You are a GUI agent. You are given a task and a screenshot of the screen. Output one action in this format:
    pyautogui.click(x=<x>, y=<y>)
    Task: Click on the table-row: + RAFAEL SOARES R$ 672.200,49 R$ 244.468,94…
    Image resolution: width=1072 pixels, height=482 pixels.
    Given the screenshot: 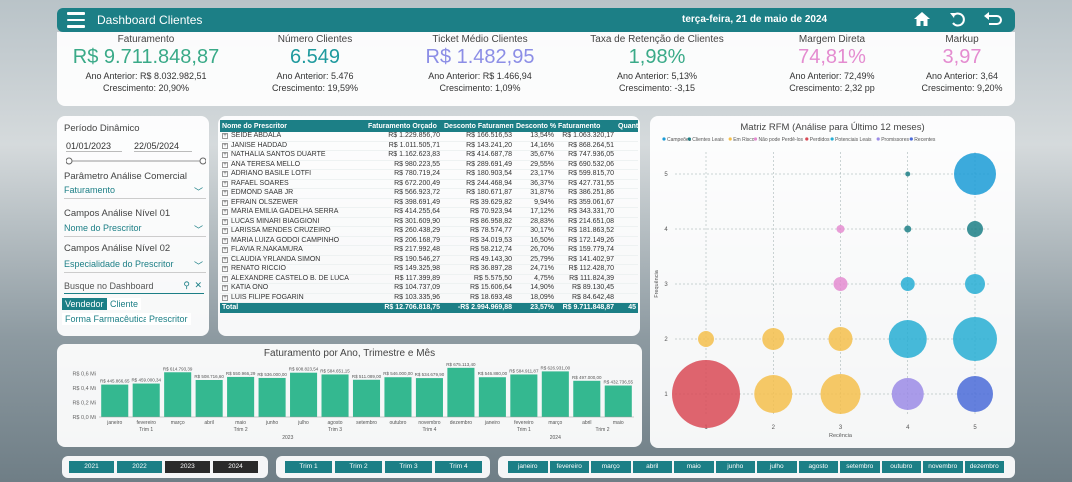 What is the action you would take?
    pyautogui.click(x=429, y=184)
    